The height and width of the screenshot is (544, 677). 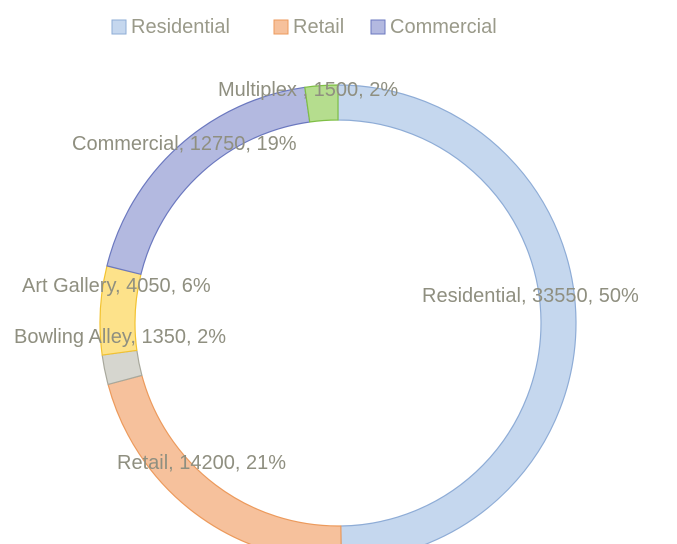 I want to click on slice-multiplex, so click(x=321, y=103).